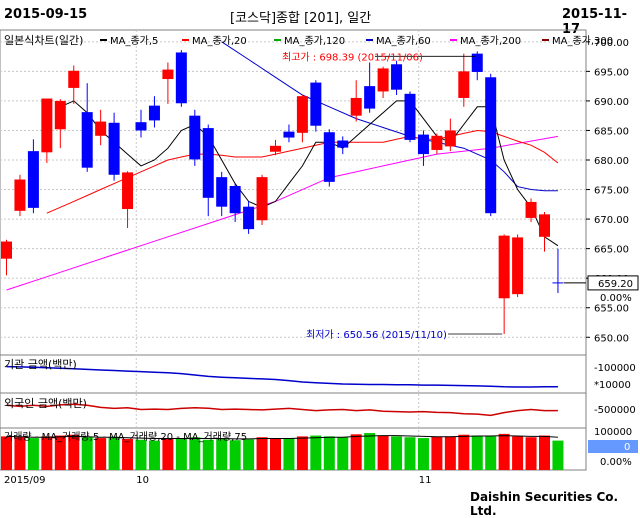  I want to click on legend-label: MA_종가,300, so click(582, 41).